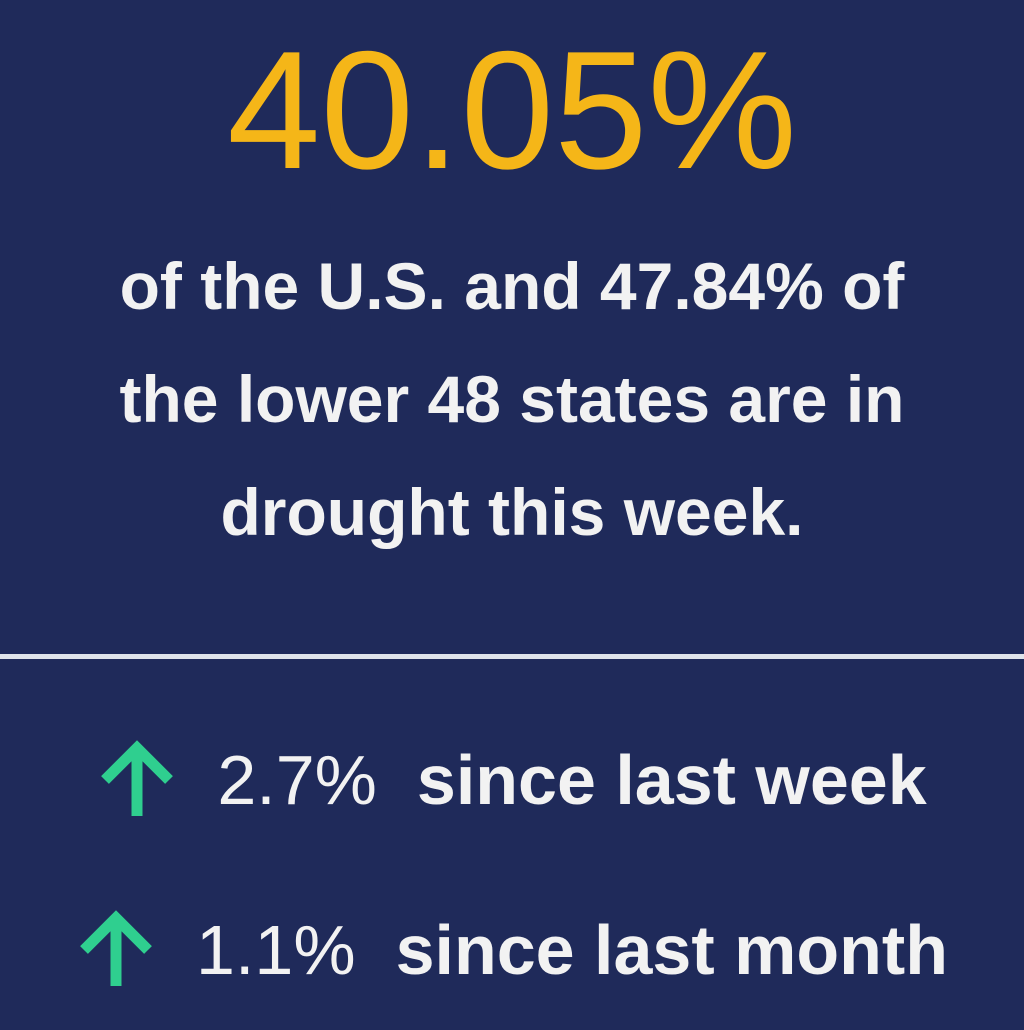 This screenshot has height=1030, width=1024. Describe the element at coordinates (512, 110) in the screenshot. I see `headline: 40.05%` at that location.